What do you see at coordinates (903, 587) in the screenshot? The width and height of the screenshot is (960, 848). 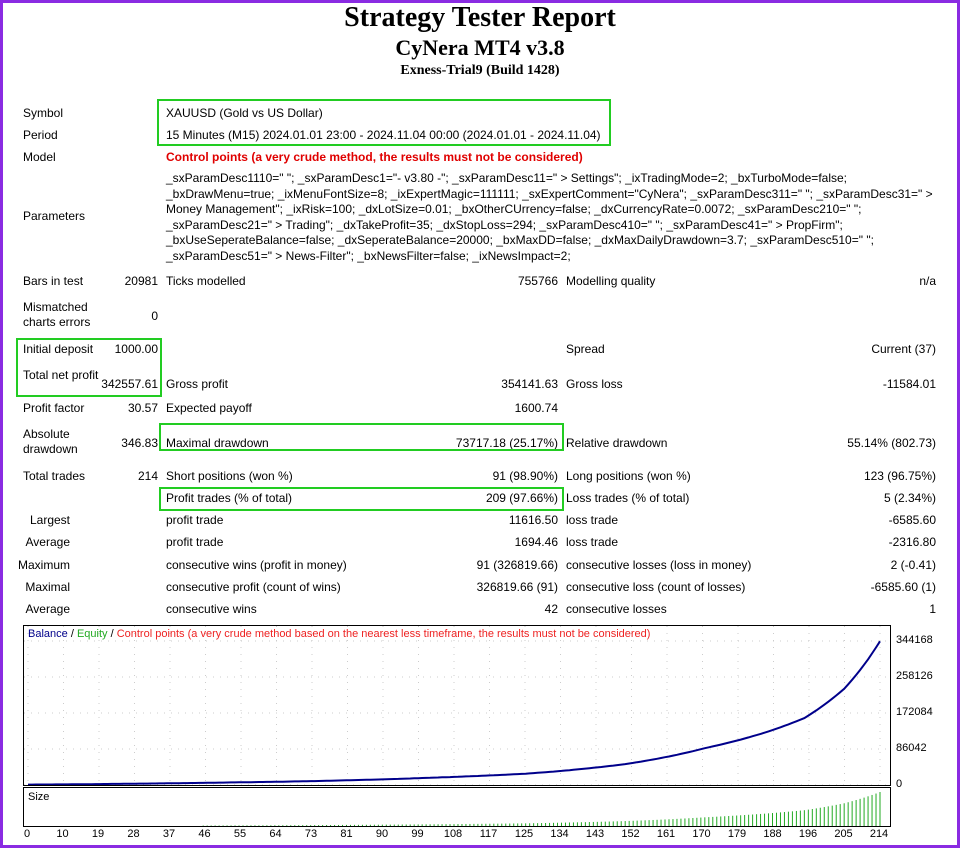 I see `stat-value: -6585.60 (1)` at bounding box center [903, 587].